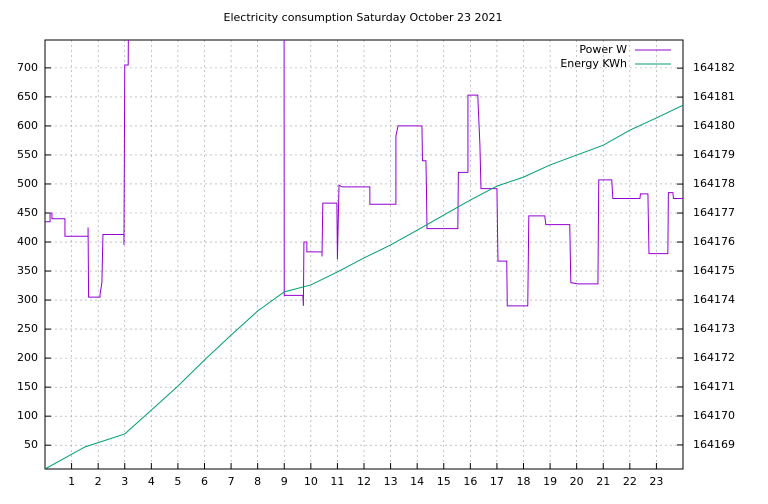  I want to click on y2-tick-label: 164181, so click(714, 96).